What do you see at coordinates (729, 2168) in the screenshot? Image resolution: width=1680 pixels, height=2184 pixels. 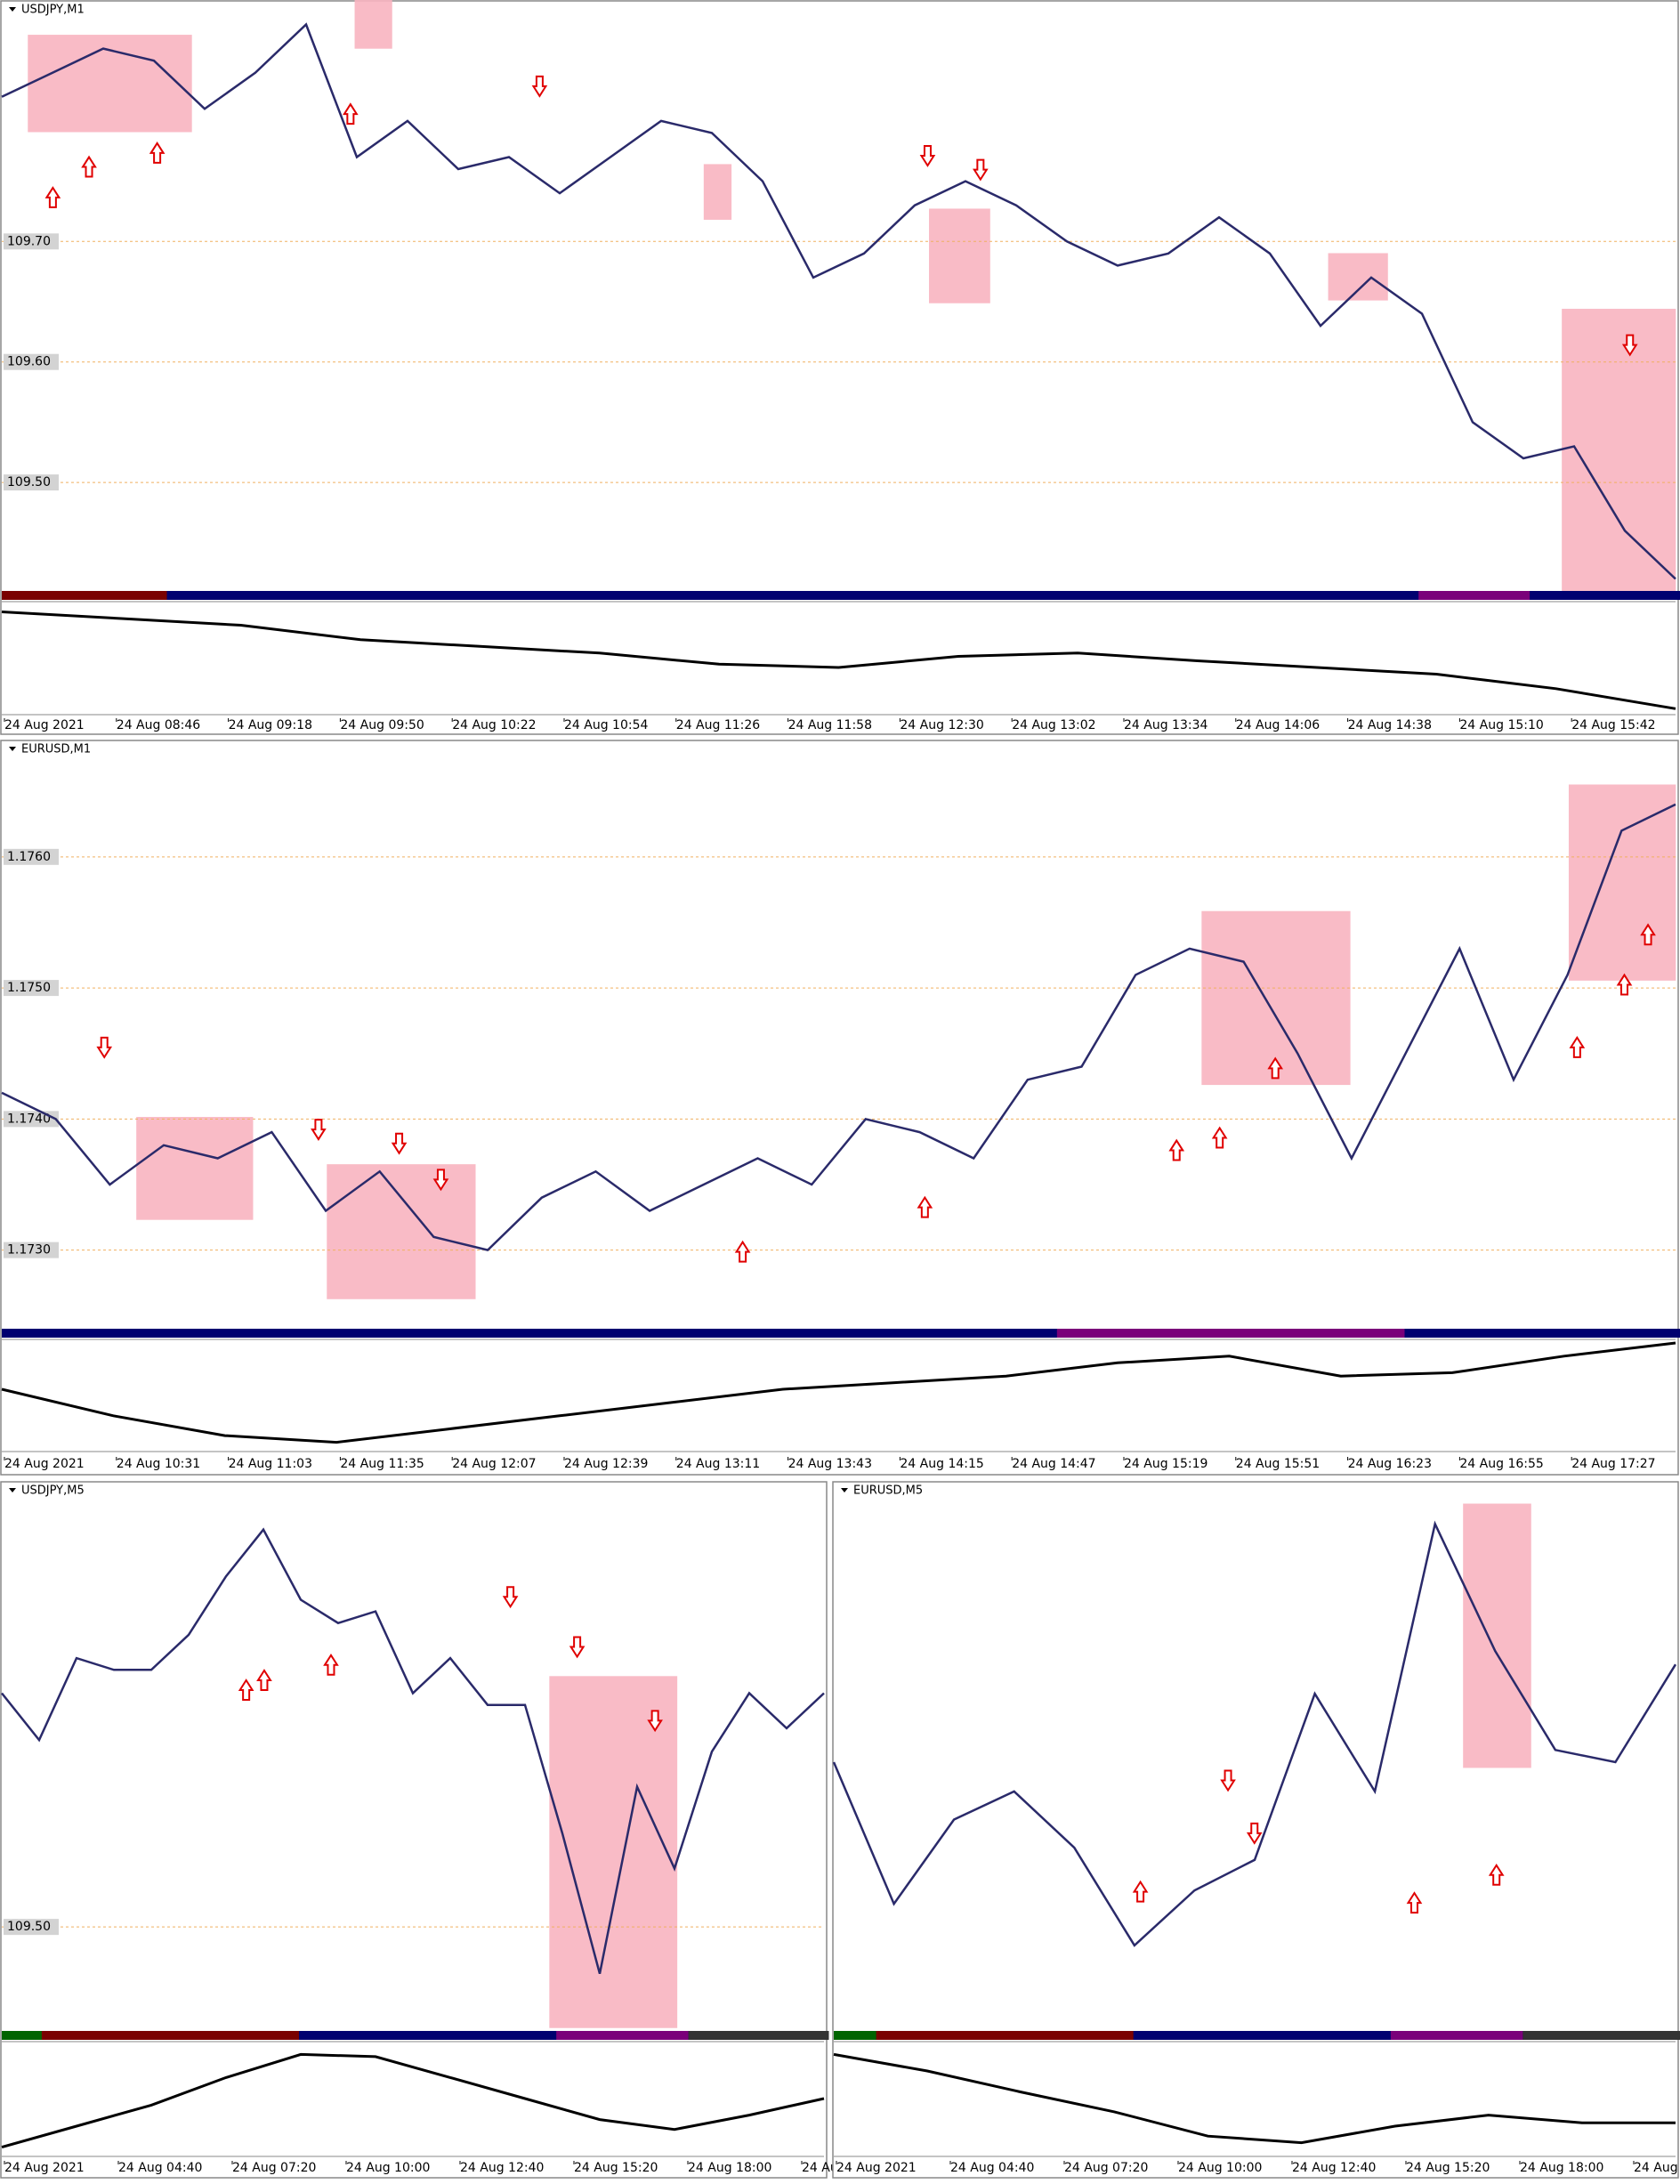 I see `x-tick-label: 24 Aug 18:00` at bounding box center [729, 2168].